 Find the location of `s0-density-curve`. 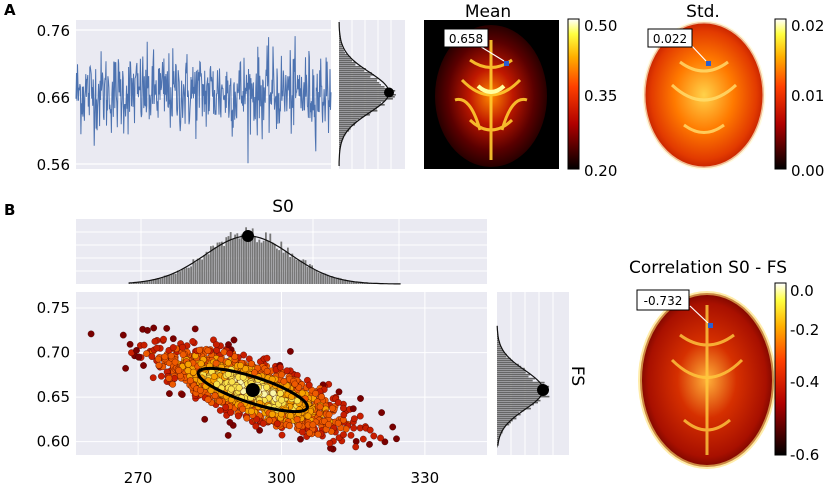

s0-density-curve is located at coordinates (264, 260).